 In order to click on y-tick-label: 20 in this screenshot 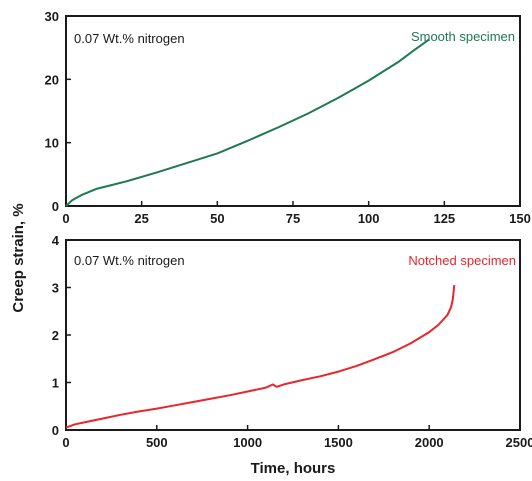, I will do `click(52, 79)`.